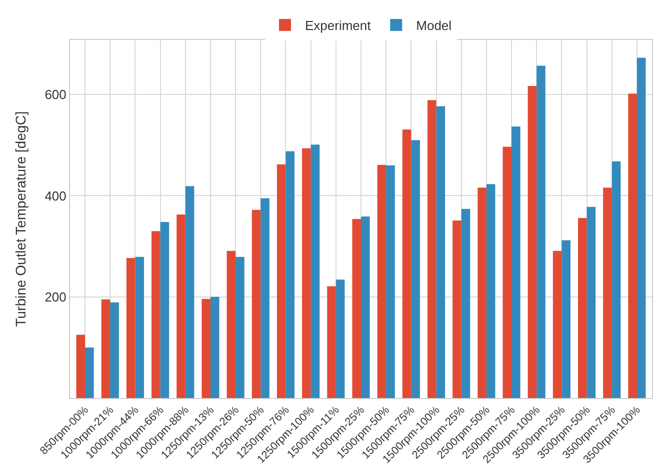 This screenshot has height=476, width=663. Describe the element at coordinates (338, 26) in the screenshot. I see `legend-label: Experiment` at that location.